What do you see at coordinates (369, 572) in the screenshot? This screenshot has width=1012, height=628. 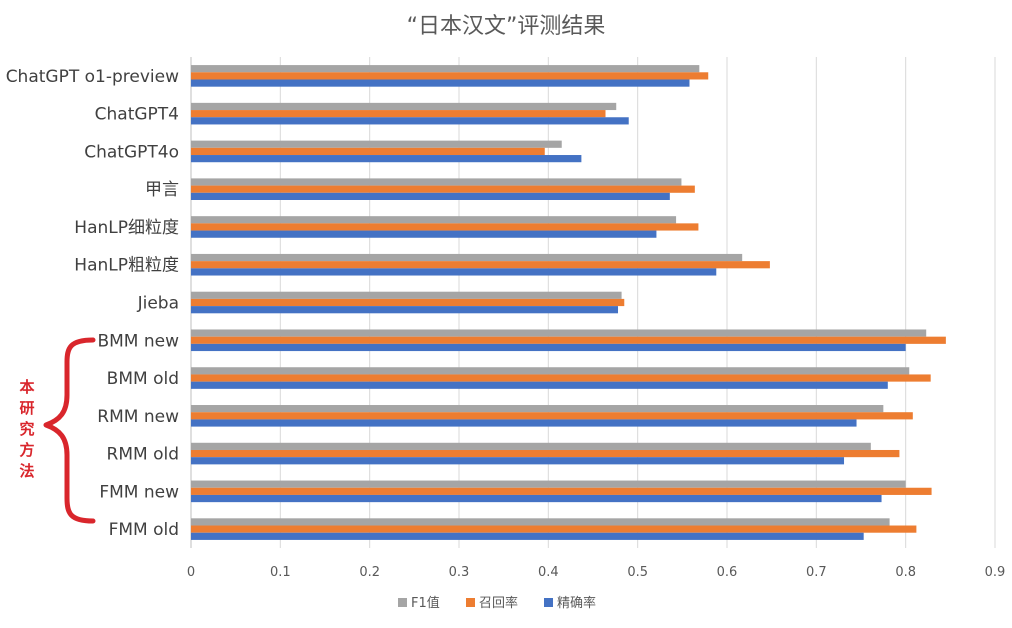 I see `x-tick-label: 0.2` at bounding box center [369, 572].